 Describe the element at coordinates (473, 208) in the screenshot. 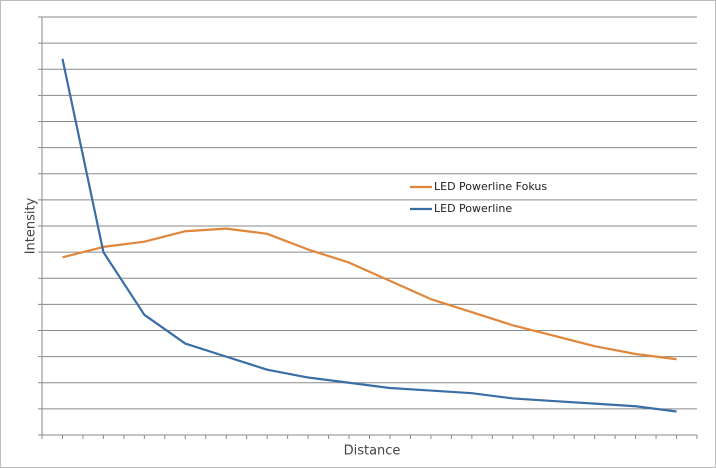

I see `legend-label: LED Powerline` at that location.